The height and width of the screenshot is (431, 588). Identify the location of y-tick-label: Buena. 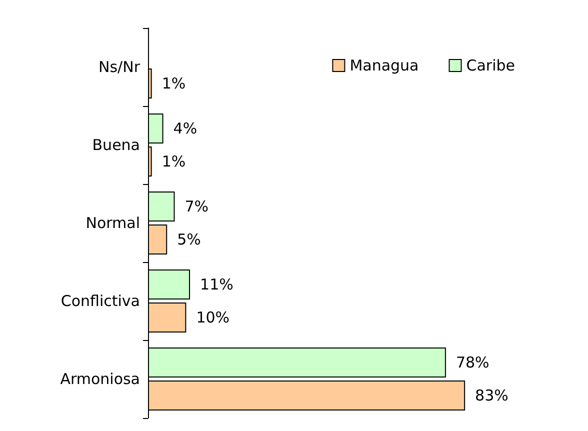
(116, 145).